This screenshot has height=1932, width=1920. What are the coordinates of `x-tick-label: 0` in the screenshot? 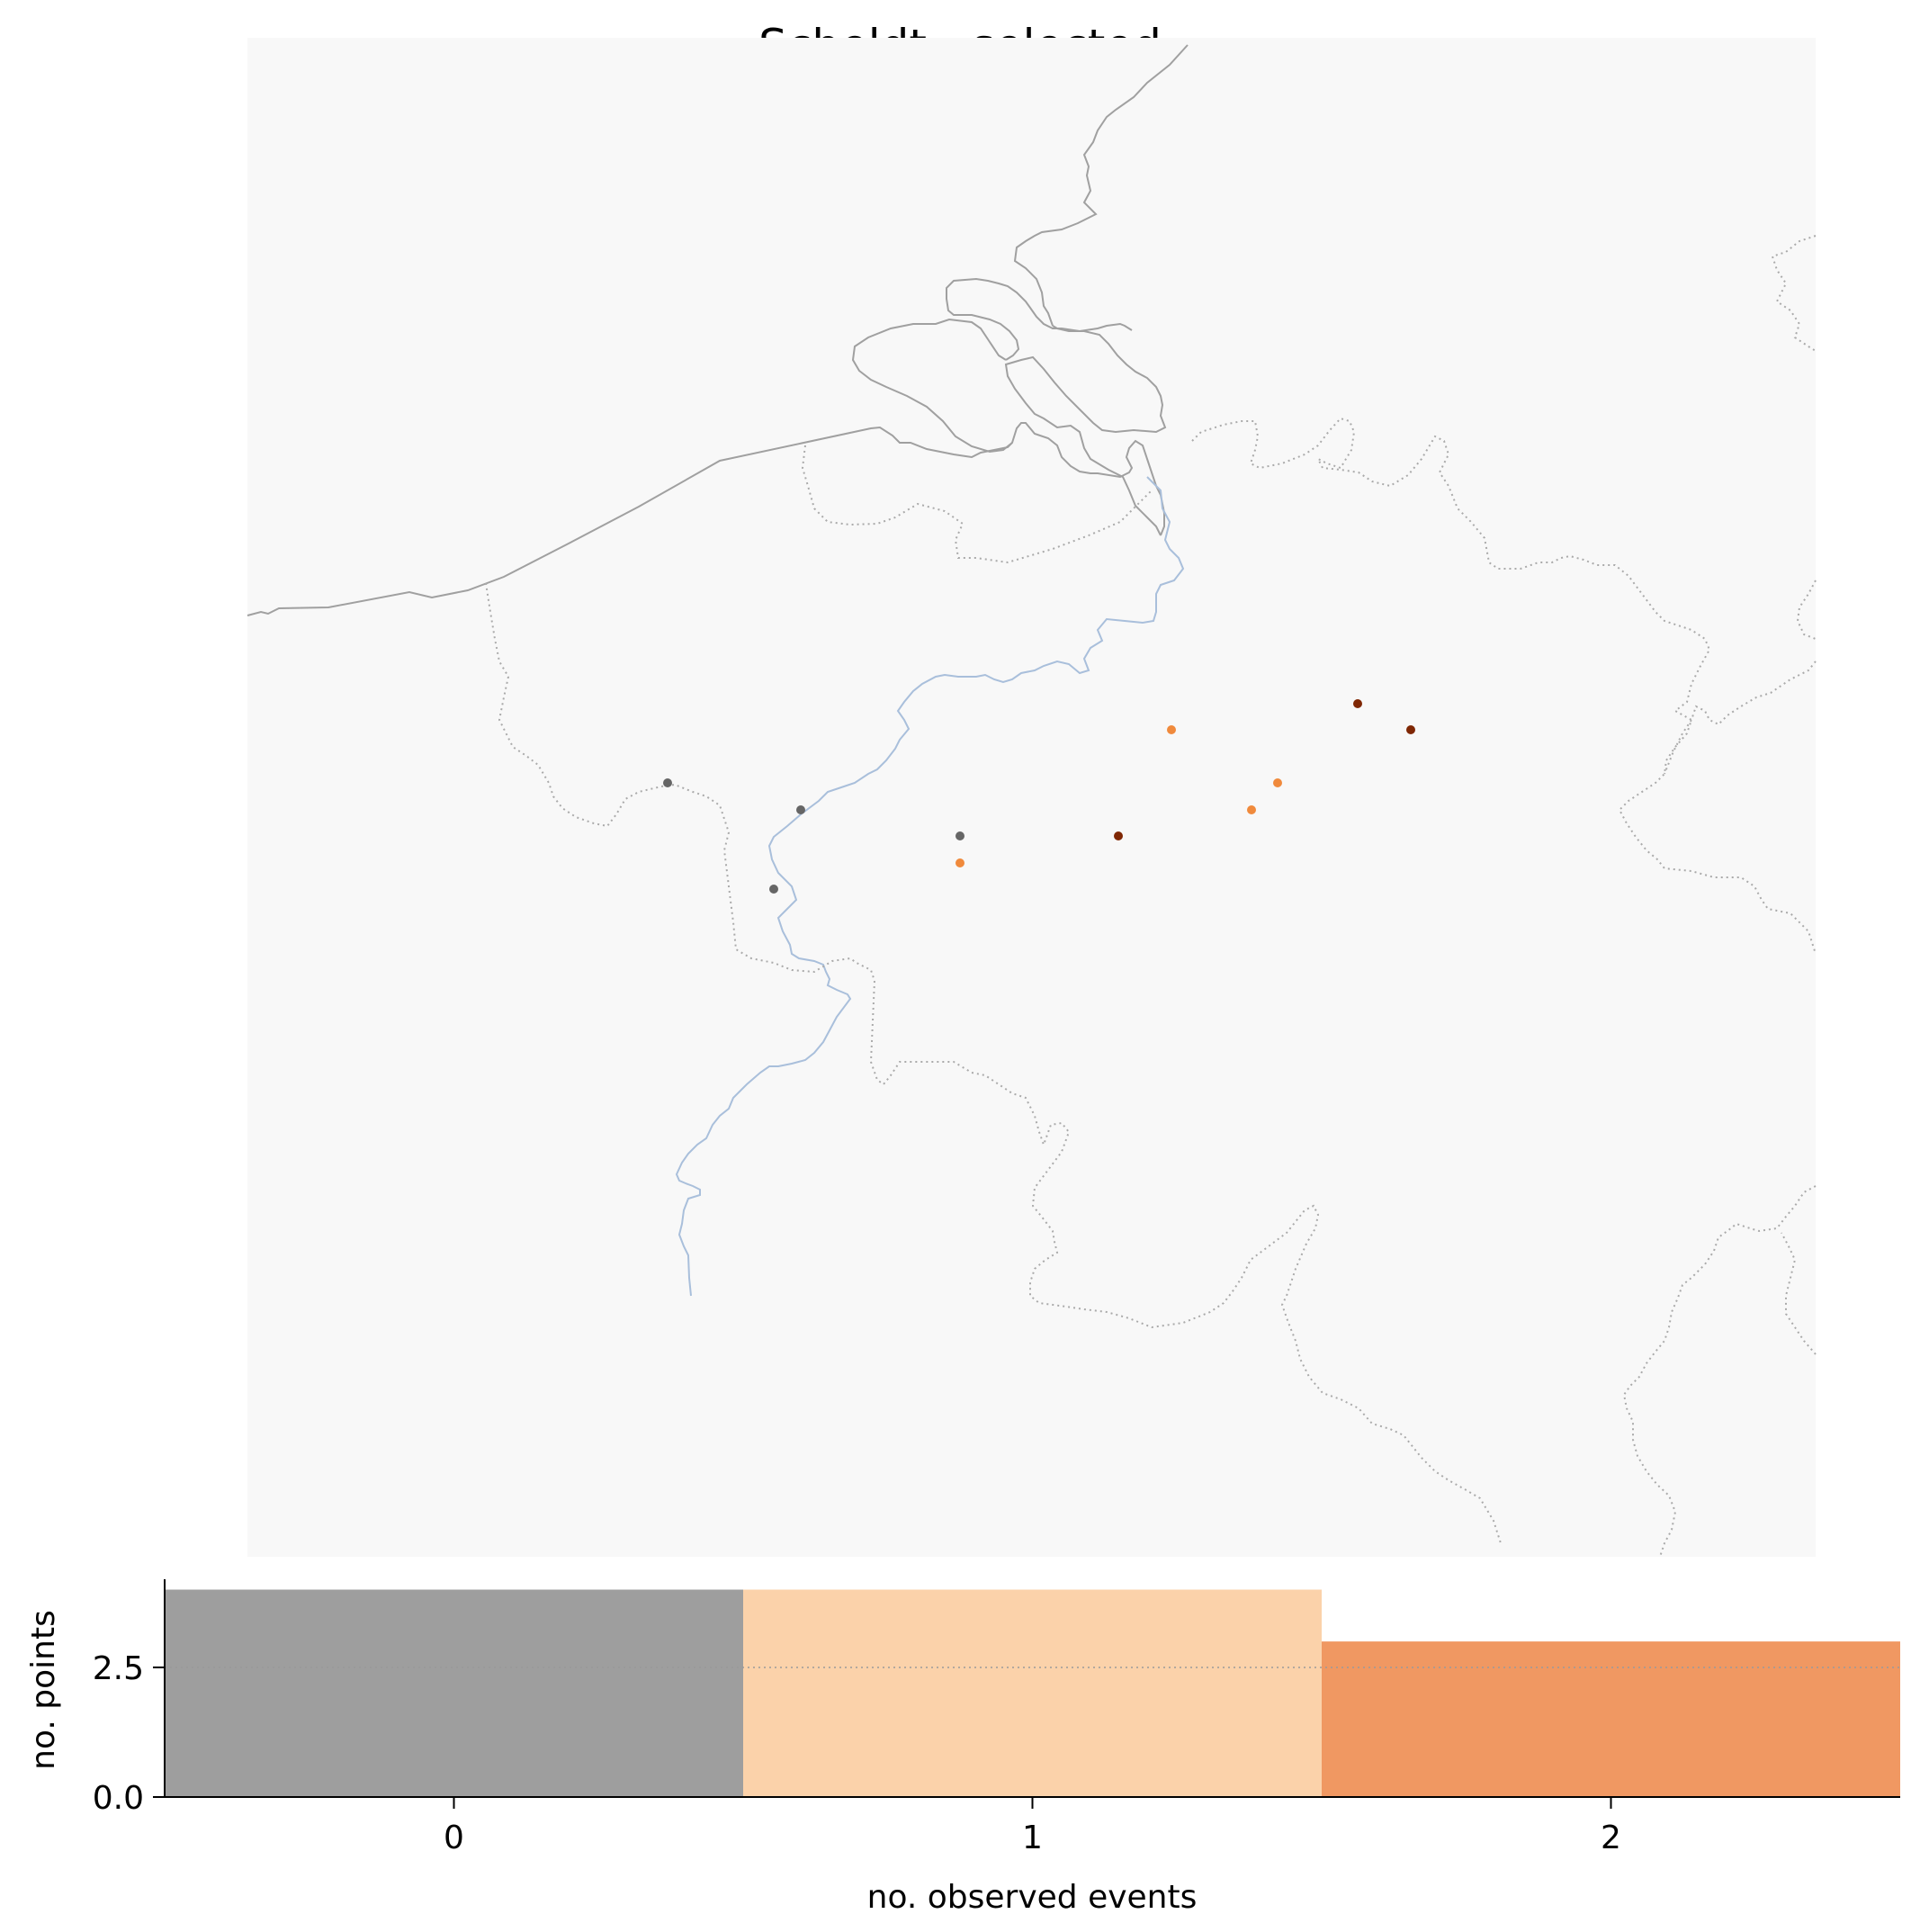 It's located at (454, 1838).